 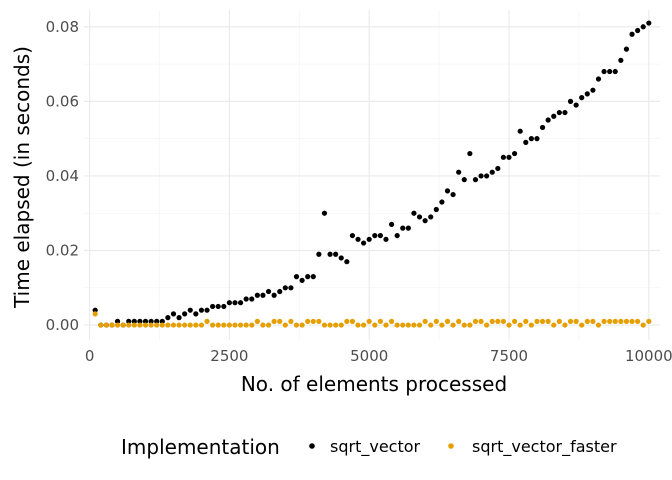 What do you see at coordinates (648, 356) in the screenshot?
I see `x-tick-label: 10000` at bounding box center [648, 356].